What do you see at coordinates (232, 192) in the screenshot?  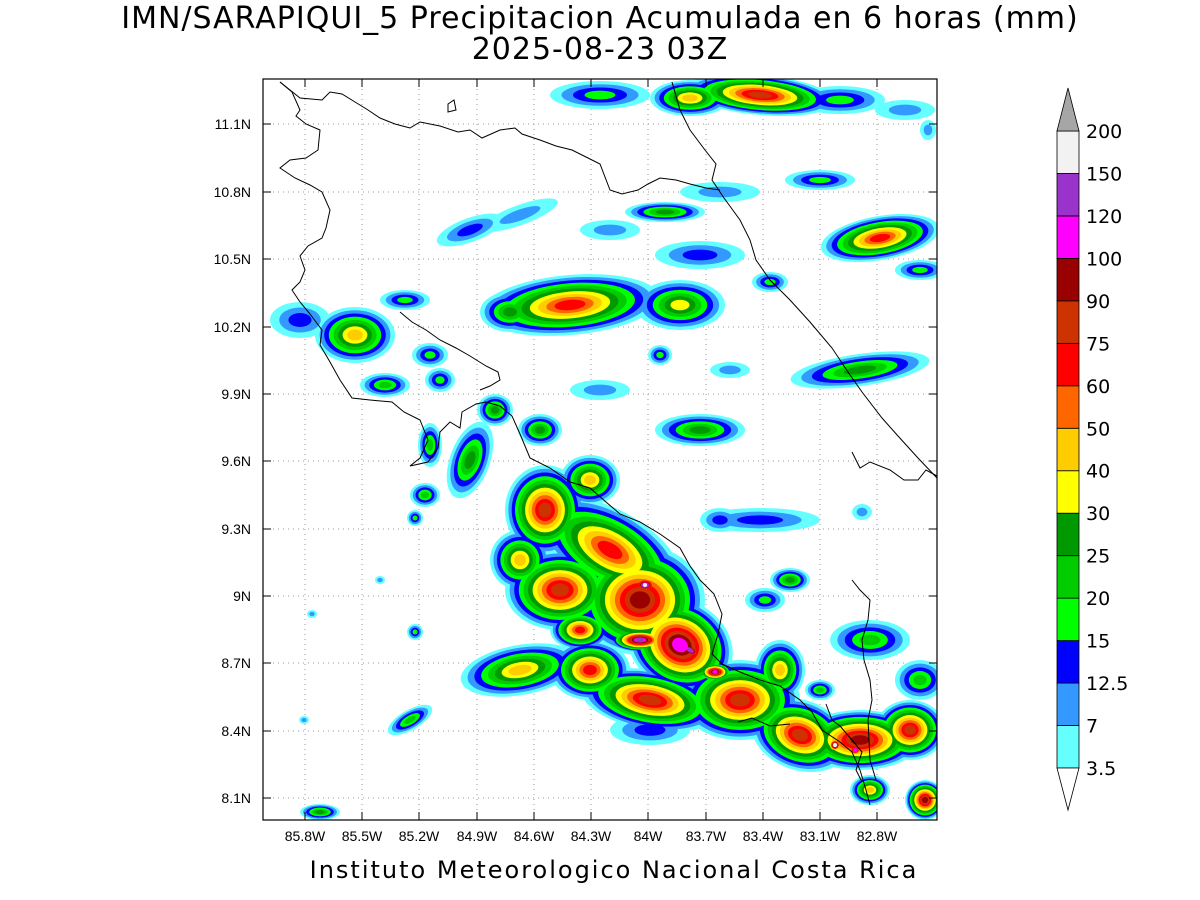 I see `y-tick-label: 10.8N` at bounding box center [232, 192].